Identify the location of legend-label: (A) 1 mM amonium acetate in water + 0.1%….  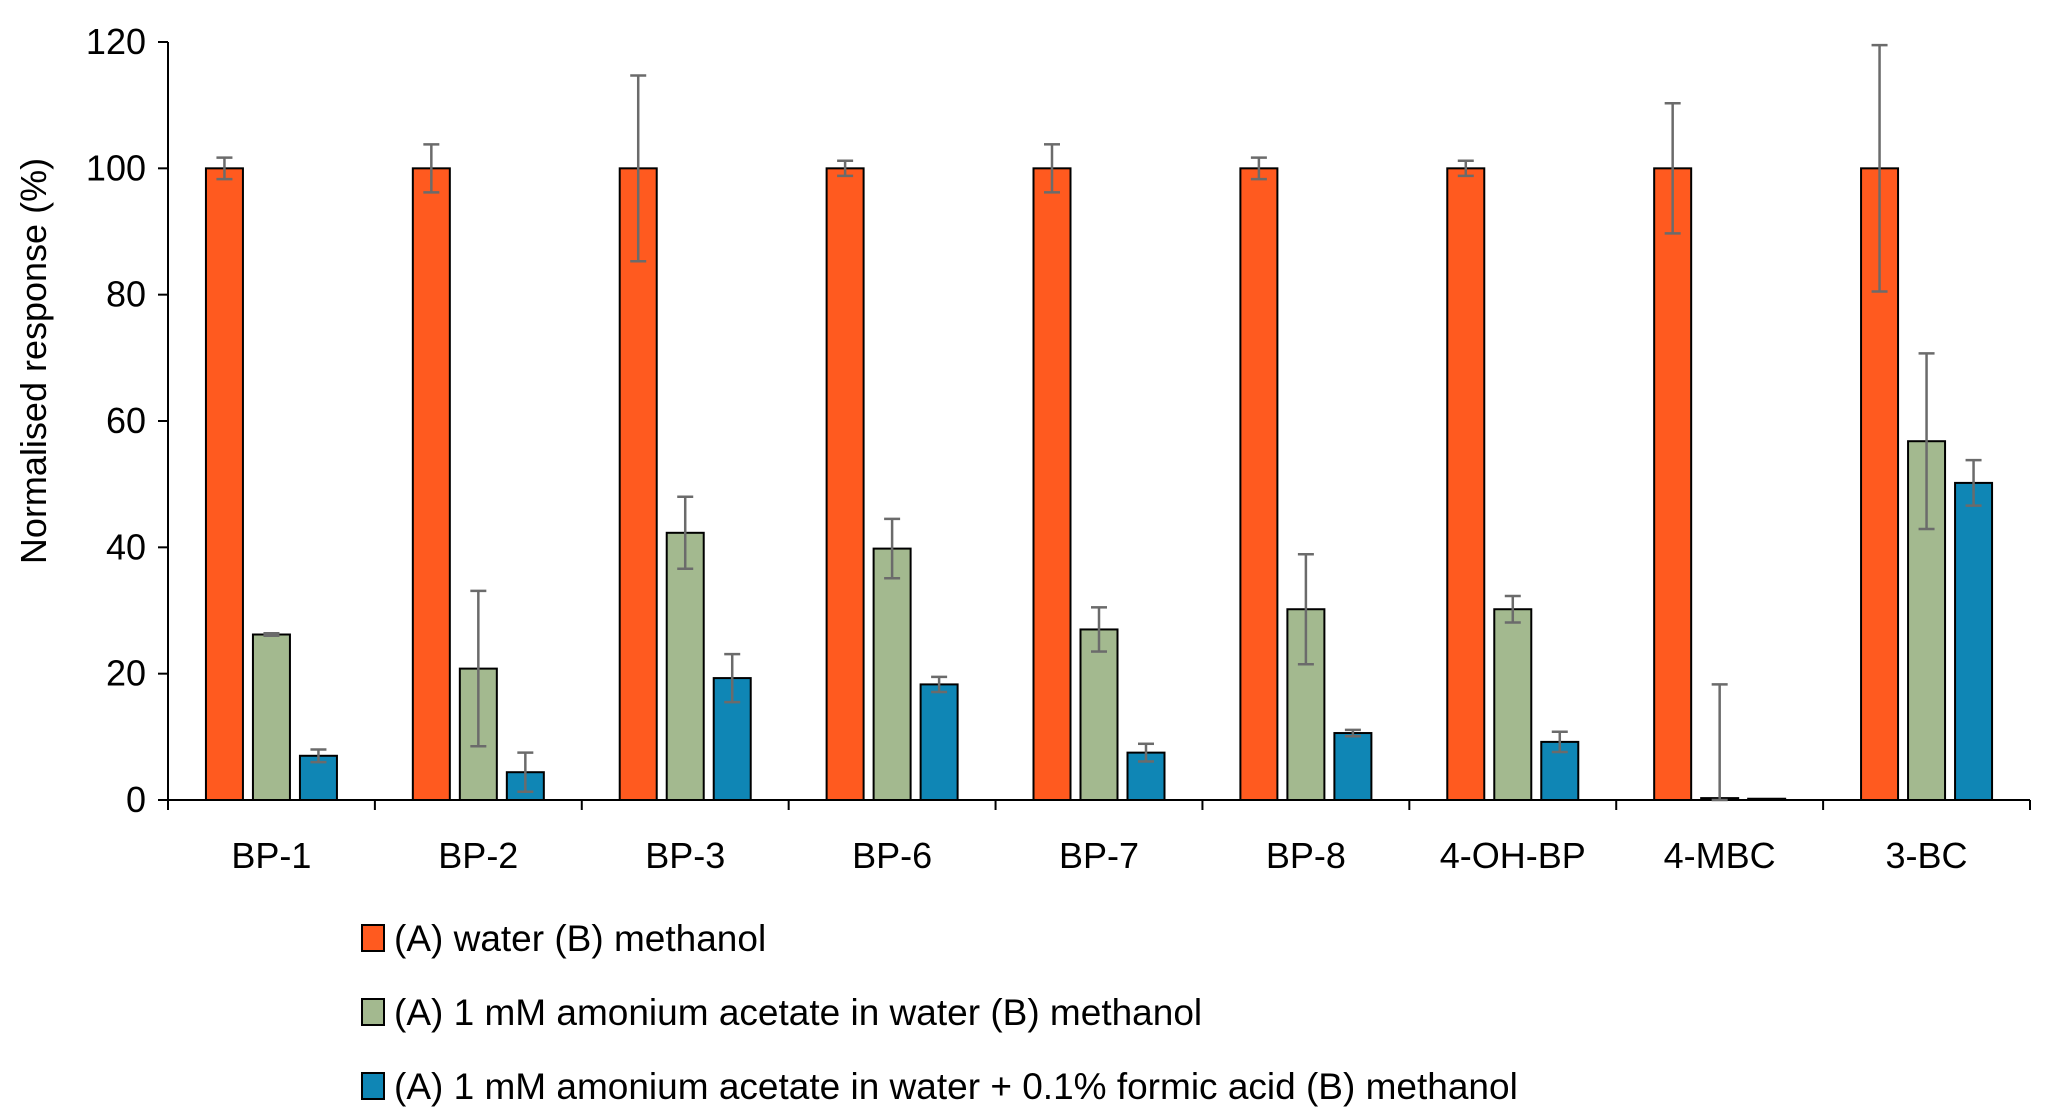
(956, 1086).